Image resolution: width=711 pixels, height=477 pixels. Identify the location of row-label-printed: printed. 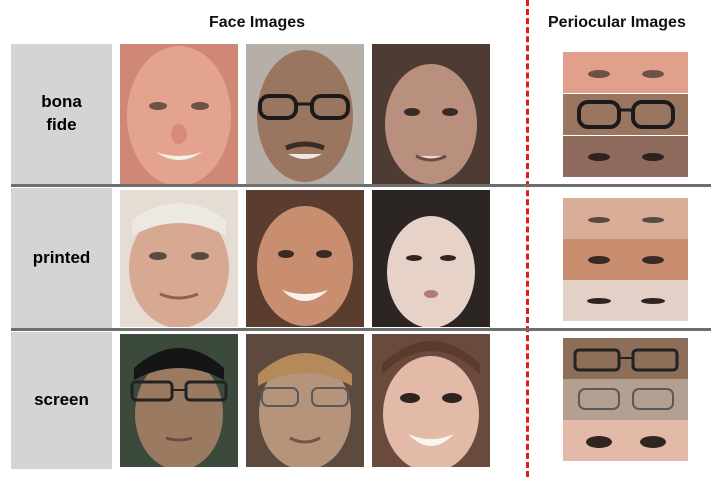
(61, 258).